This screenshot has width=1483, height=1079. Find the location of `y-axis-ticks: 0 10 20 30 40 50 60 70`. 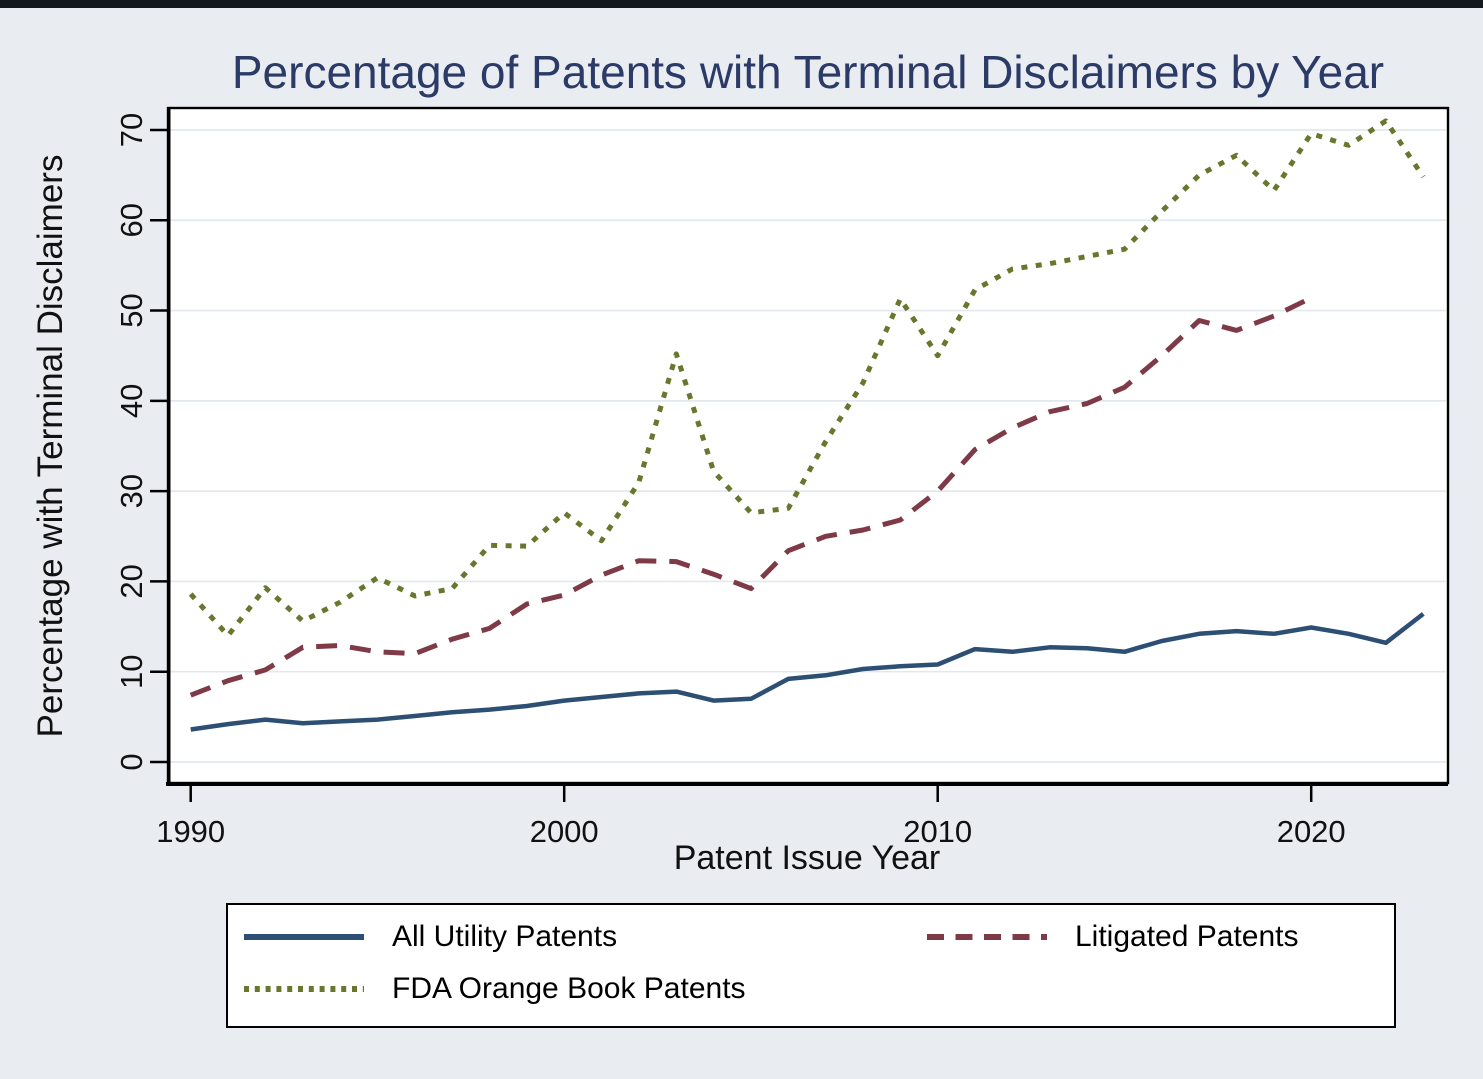

y-axis-ticks: 0 10 20 30 40 50 60 70 is located at coordinates (141, 442).